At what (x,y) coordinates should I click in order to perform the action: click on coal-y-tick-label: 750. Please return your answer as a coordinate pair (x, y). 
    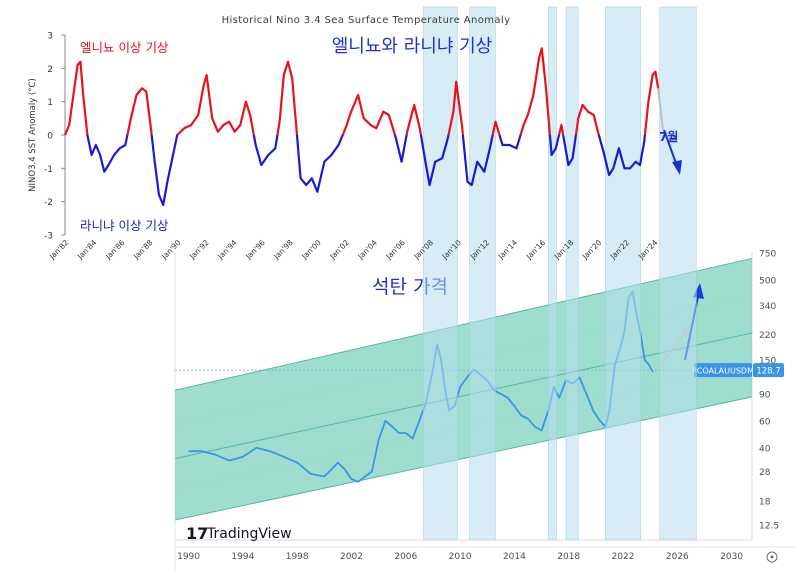
    Looking at the image, I should click on (767, 254).